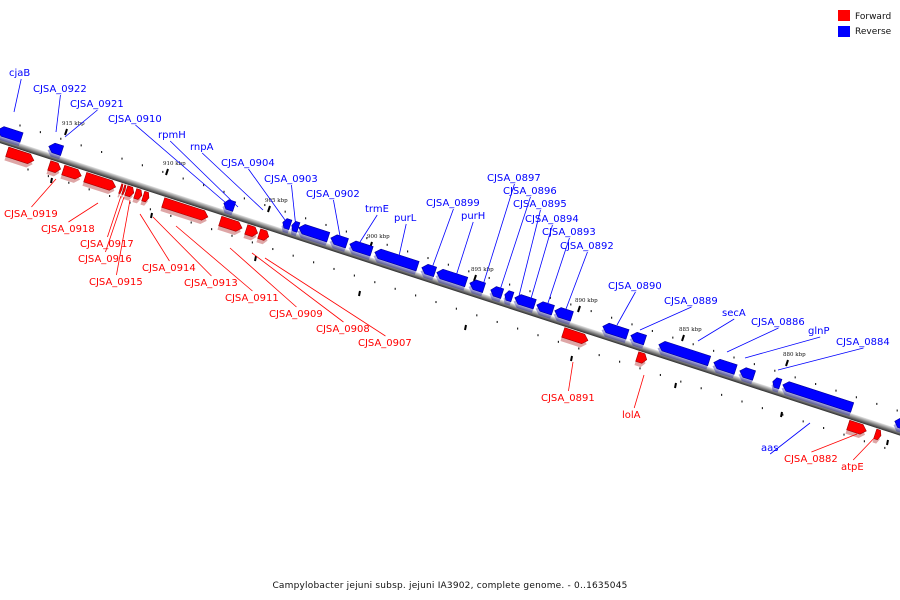 This screenshot has width=900, height=600. What do you see at coordinates (378, 237) in the screenshot?
I see `kbp-label: 900 kbp` at bounding box center [378, 237].